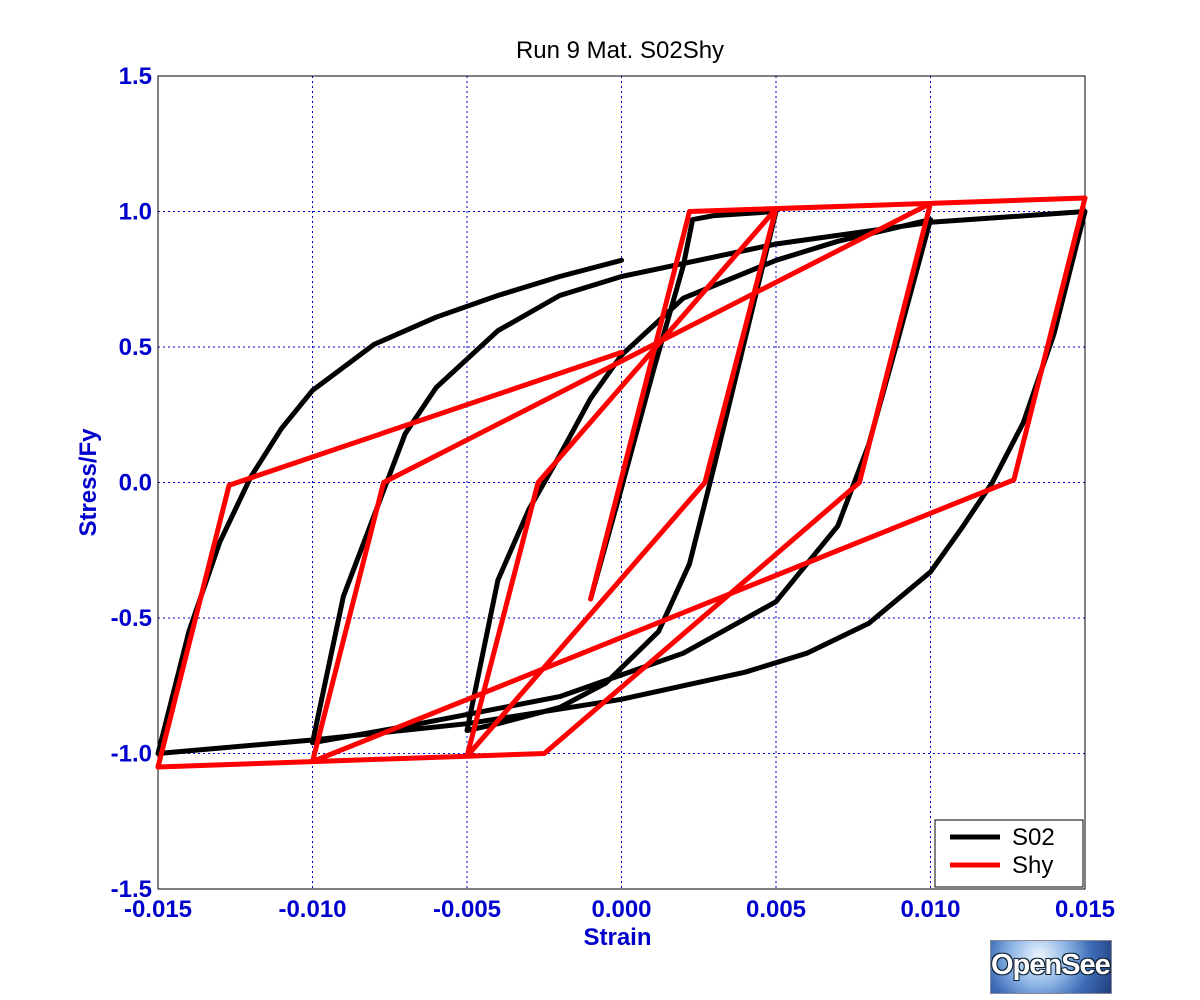  Describe the element at coordinates (467, 909) in the screenshot. I see `x-tick-label: -0.005` at that location.